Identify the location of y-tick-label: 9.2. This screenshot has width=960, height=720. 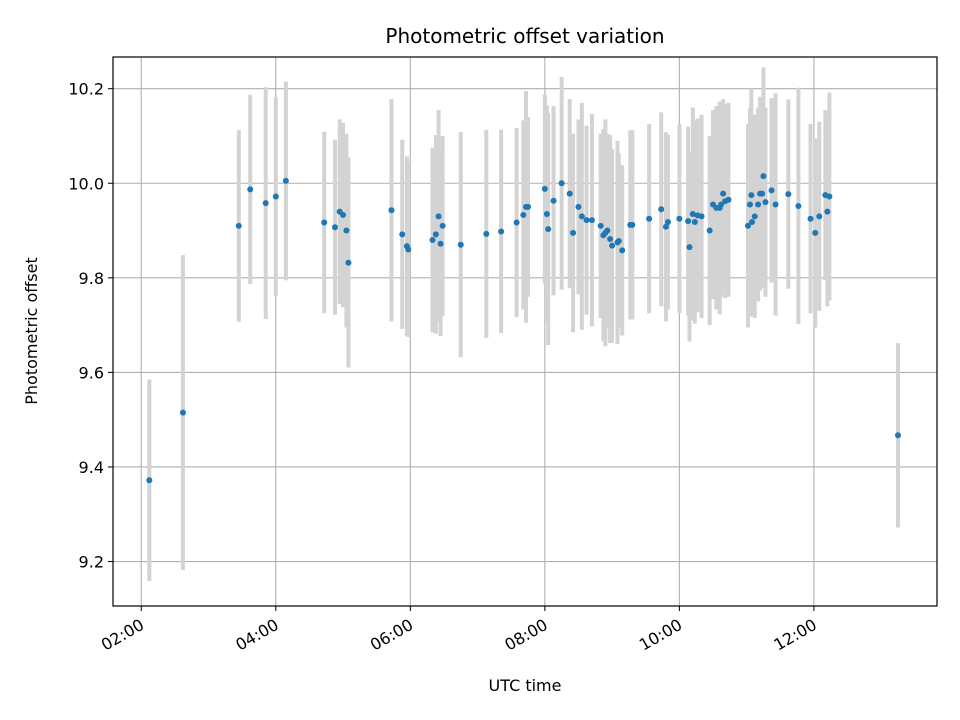
(91, 562).